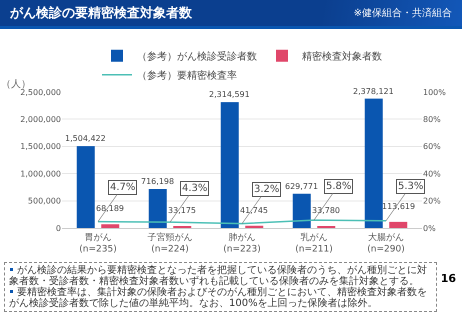 The height and width of the screenshot is (320, 462). What do you see at coordinates (157, 181) in the screenshot?
I see `data-label: 716,198` at bounding box center [157, 181].